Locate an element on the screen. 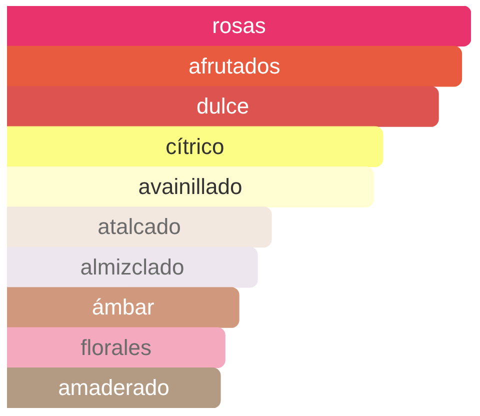  y-tick-label: amaderado is located at coordinates (114, 387).